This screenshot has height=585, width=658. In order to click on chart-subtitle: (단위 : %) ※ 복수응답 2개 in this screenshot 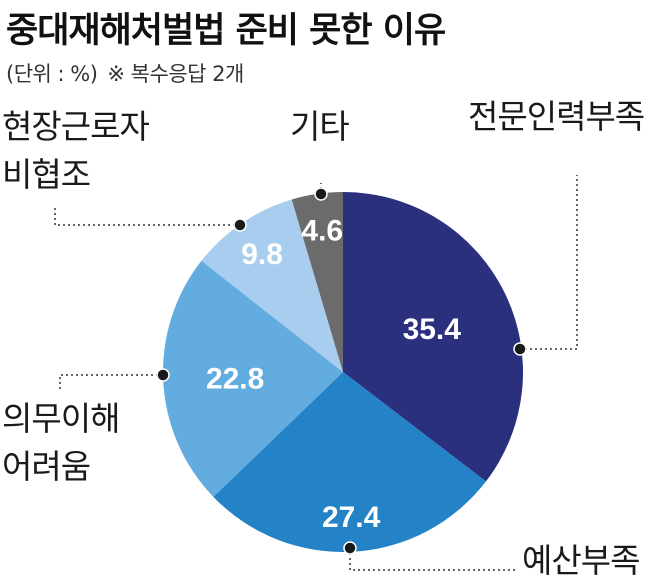, I will do `click(125, 73)`.